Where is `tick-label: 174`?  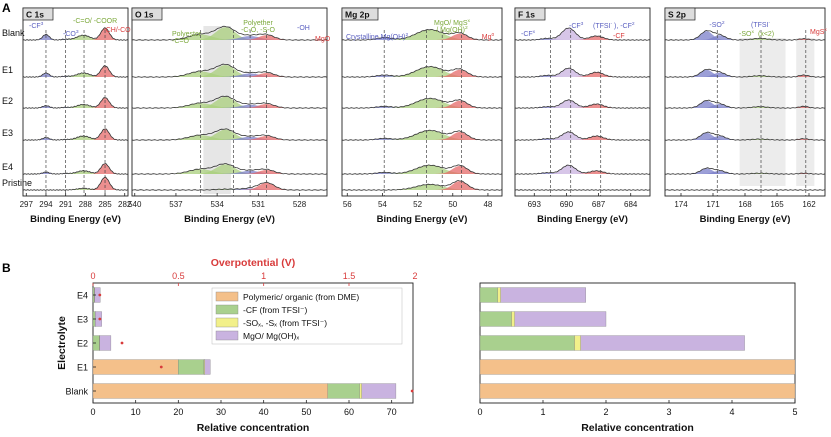
tick-label: 174 is located at coordinates (681, 204).